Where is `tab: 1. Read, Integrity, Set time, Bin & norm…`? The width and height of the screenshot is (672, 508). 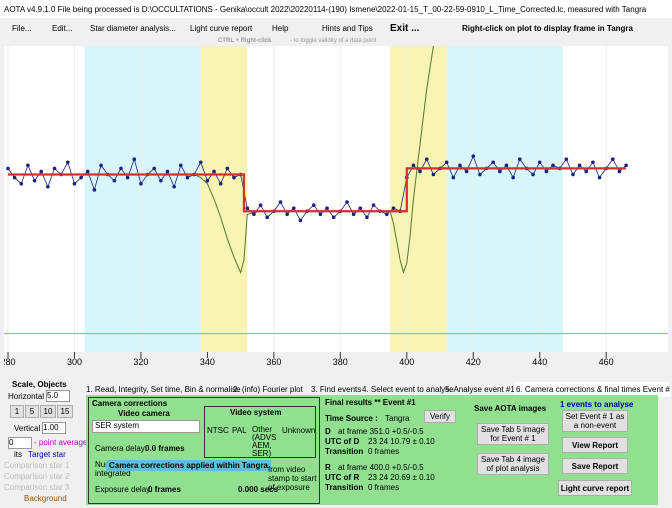
tab: 1. Read, Integrity, Set time, Bin & norm… is located at coordinates (163, 389).